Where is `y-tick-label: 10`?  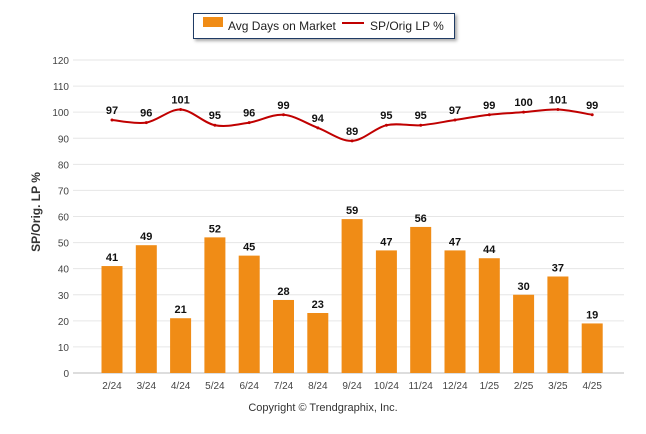 y-tick-label: 10 is located at coordinates (64, 348).